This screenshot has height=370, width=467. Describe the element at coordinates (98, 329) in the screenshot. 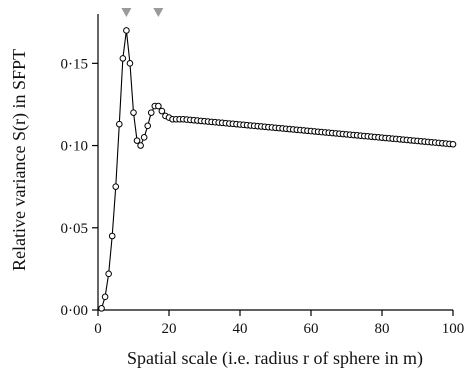

I see `x-tick-label: 0` at that location.